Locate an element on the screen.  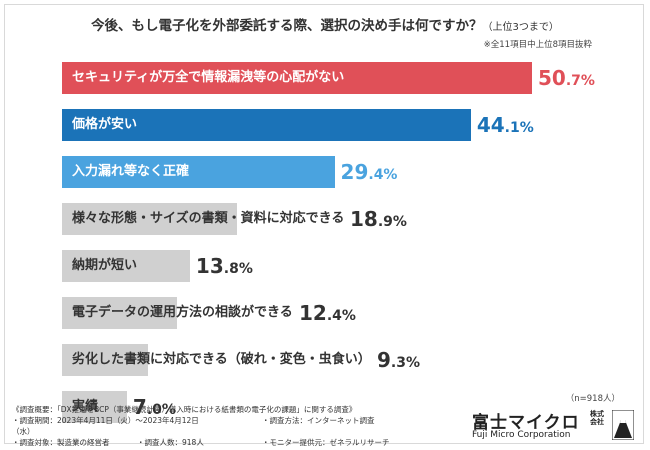
survey-period: ・調査期間：2023年4月11日（火）～2023年4月12日（水） is located at coordinates (105, 426).